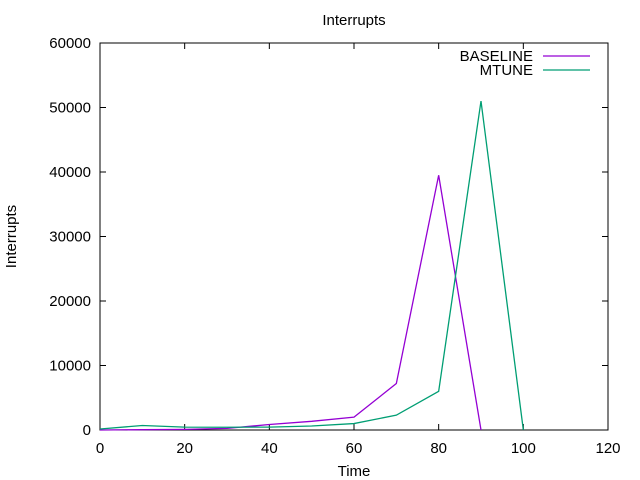 The width and height of the screenshot is (640, 480). Describe the element at coordinates (70, 237) in the screenshot. I see `y-tick-label: 30000` at that location.